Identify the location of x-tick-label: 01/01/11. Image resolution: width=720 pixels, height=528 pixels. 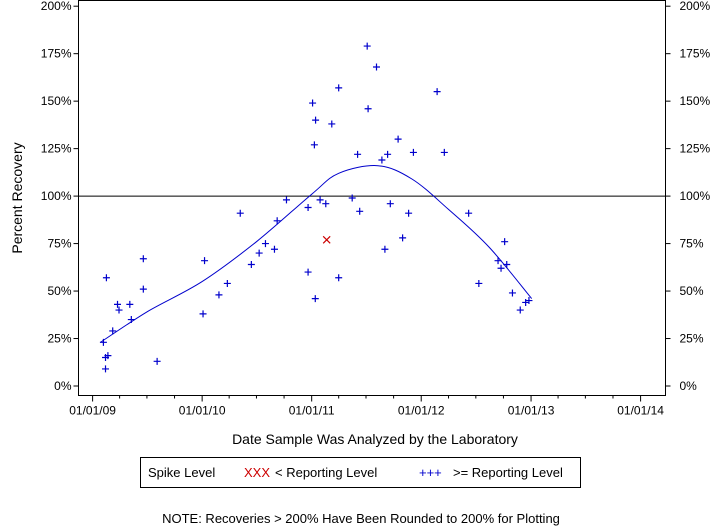
(312, 411).